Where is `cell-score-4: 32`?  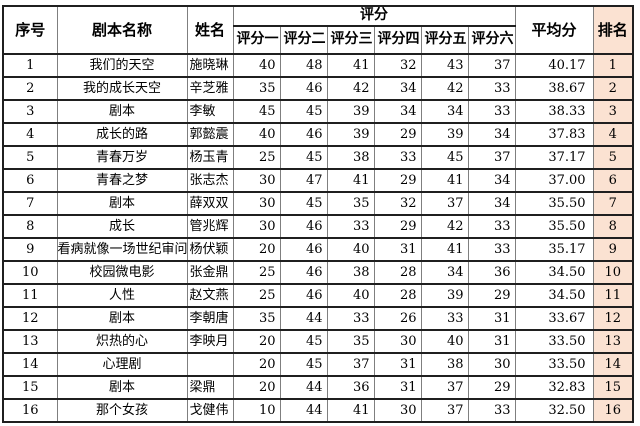
cell-score-4: 32 is located at coordinates (397, 65).